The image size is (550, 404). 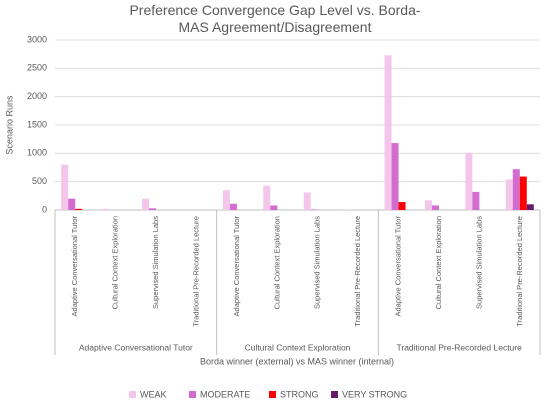 I want to click on y-tick-label: 2000, so click(x=37, y=96).